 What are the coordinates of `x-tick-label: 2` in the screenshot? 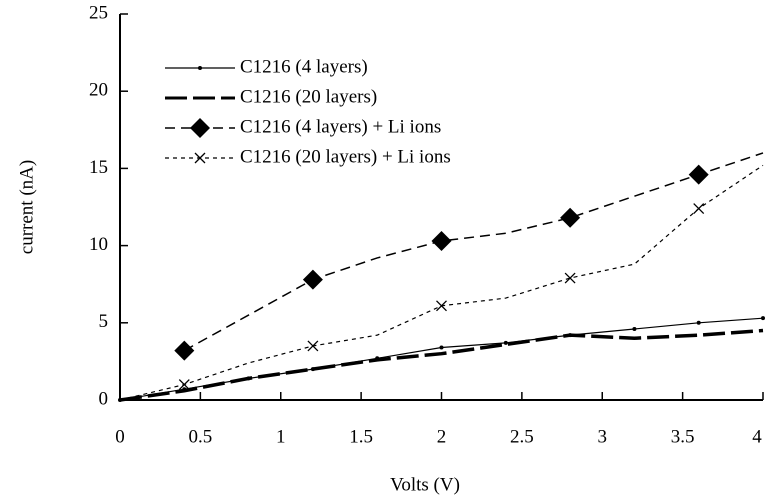 It's located at (442, 436).